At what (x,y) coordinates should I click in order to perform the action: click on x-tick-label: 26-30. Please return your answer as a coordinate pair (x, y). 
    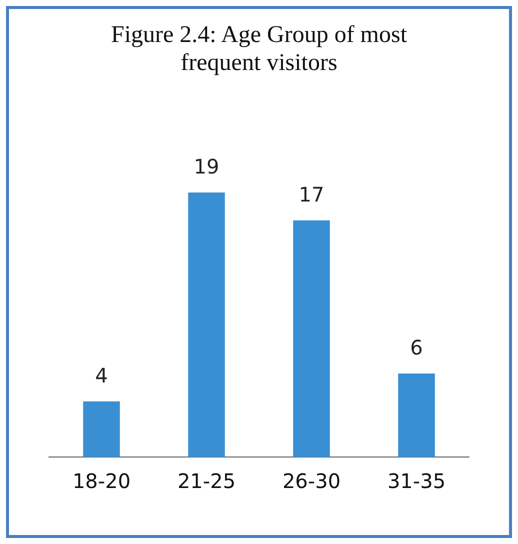
    Looking at the image, I should click on (311, 481).